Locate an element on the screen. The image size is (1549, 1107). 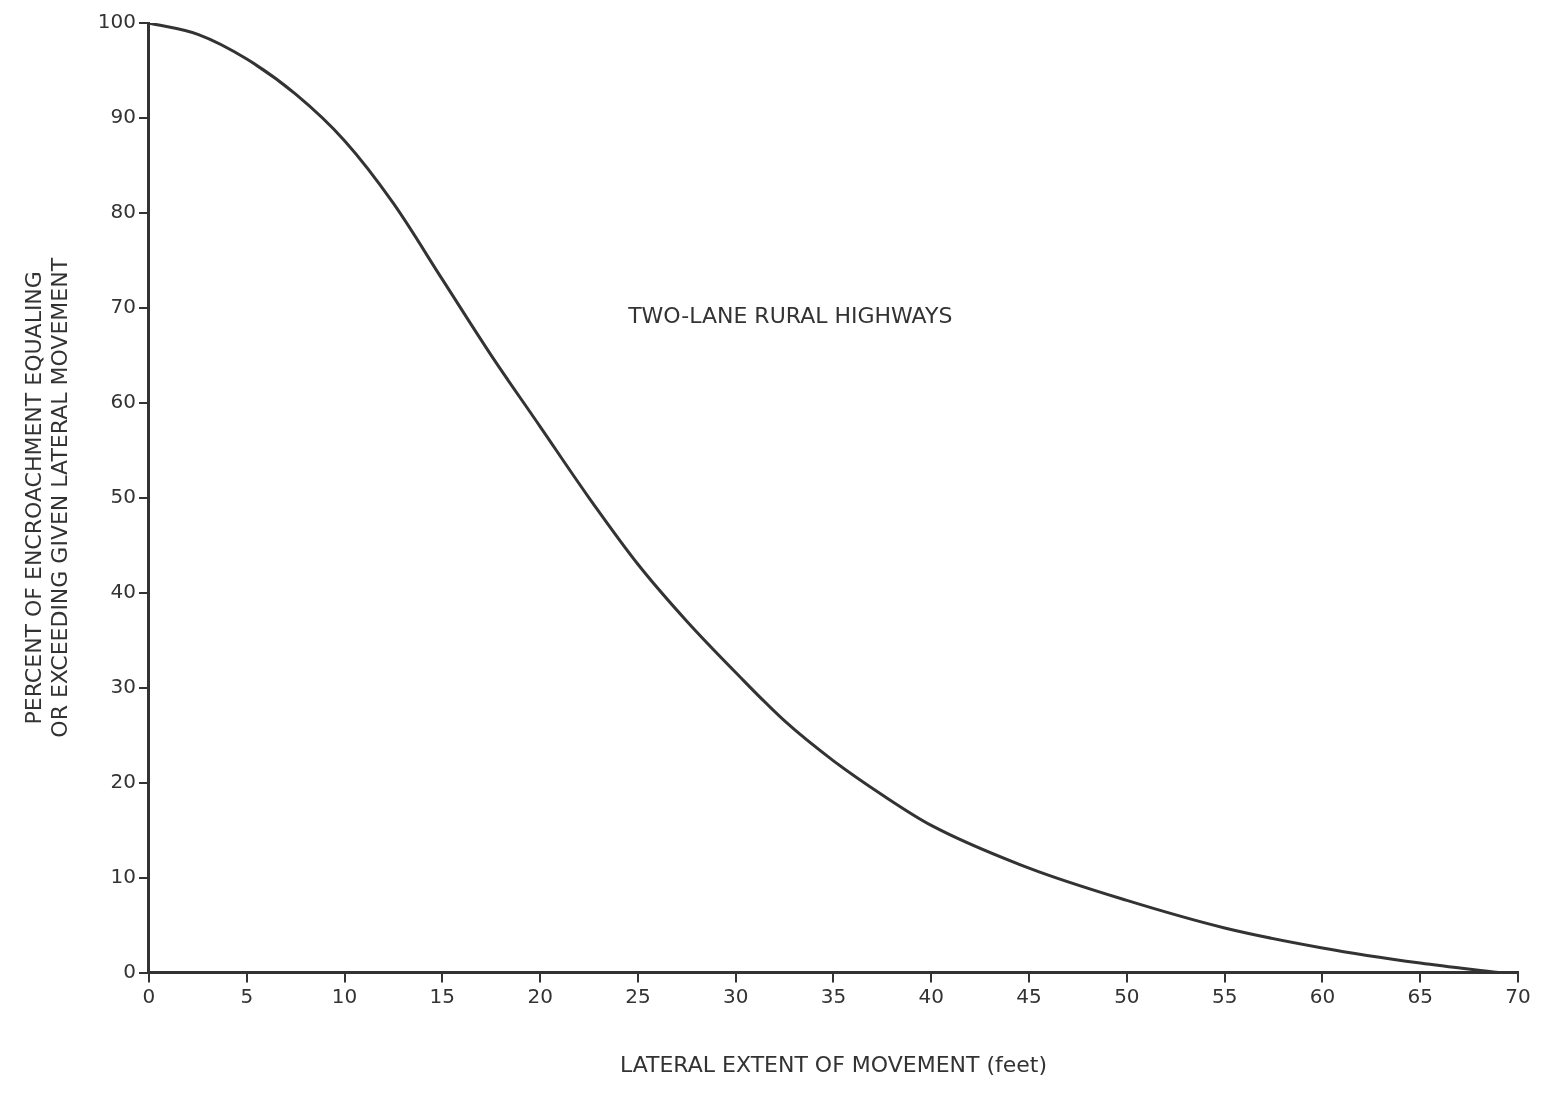
y-tick-label: 70 is located at coordinates (123, 306).